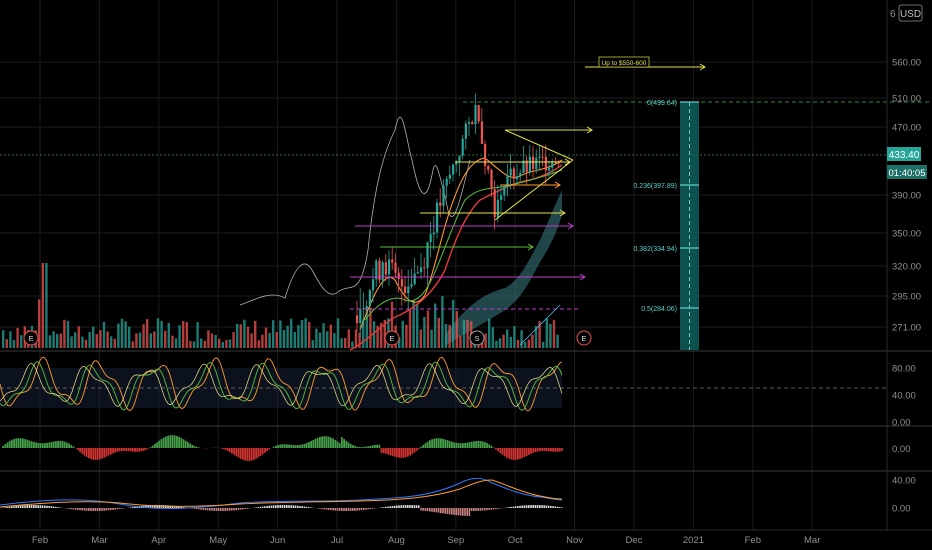 This screenshot has width=932, height=550. What do you see at coordinates (515, 540) in the screenshot?
I see `time-tick-label: Oct` at bounding box center [515, 540].